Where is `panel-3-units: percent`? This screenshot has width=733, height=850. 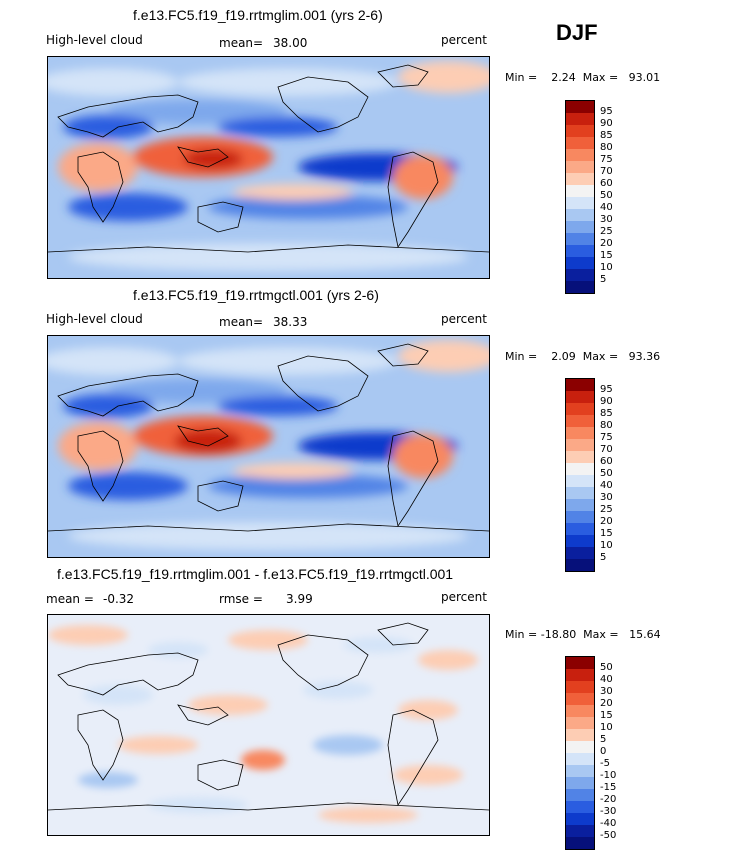 panel-3-units: percent is located at coordinates (464, 597).